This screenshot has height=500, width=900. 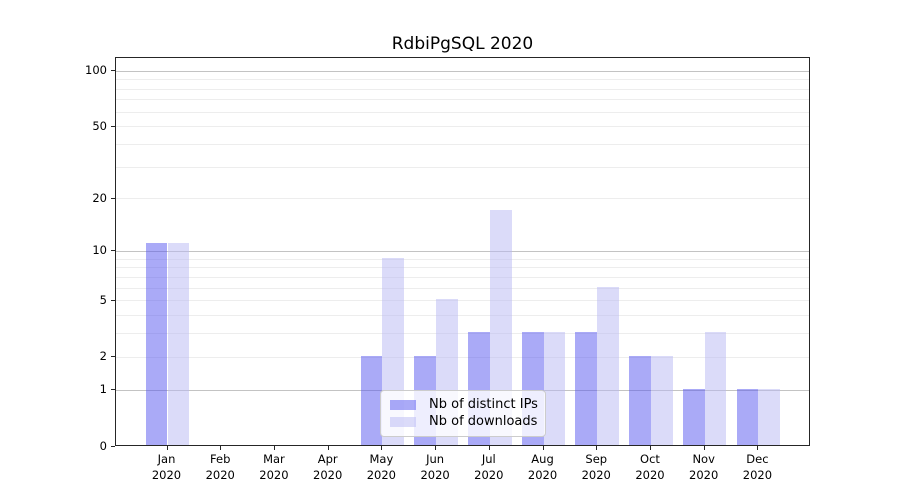 I want to click on x-tick-month: Sep, so click(x=596, y=459).